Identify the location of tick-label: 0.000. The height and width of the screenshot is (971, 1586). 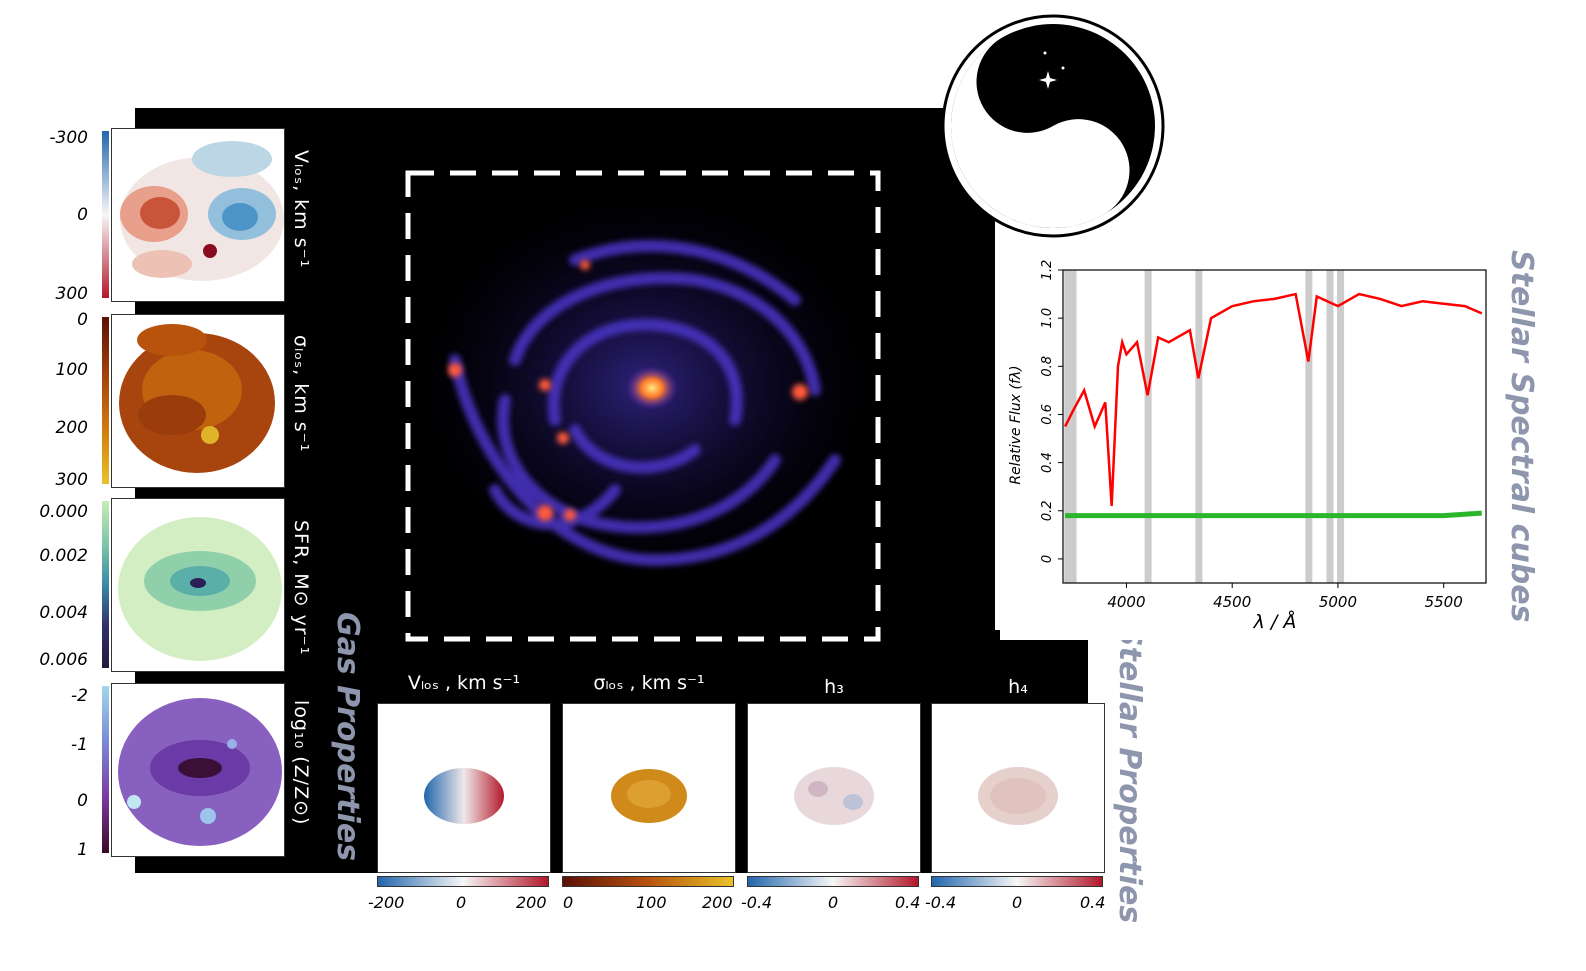
(63, 512).